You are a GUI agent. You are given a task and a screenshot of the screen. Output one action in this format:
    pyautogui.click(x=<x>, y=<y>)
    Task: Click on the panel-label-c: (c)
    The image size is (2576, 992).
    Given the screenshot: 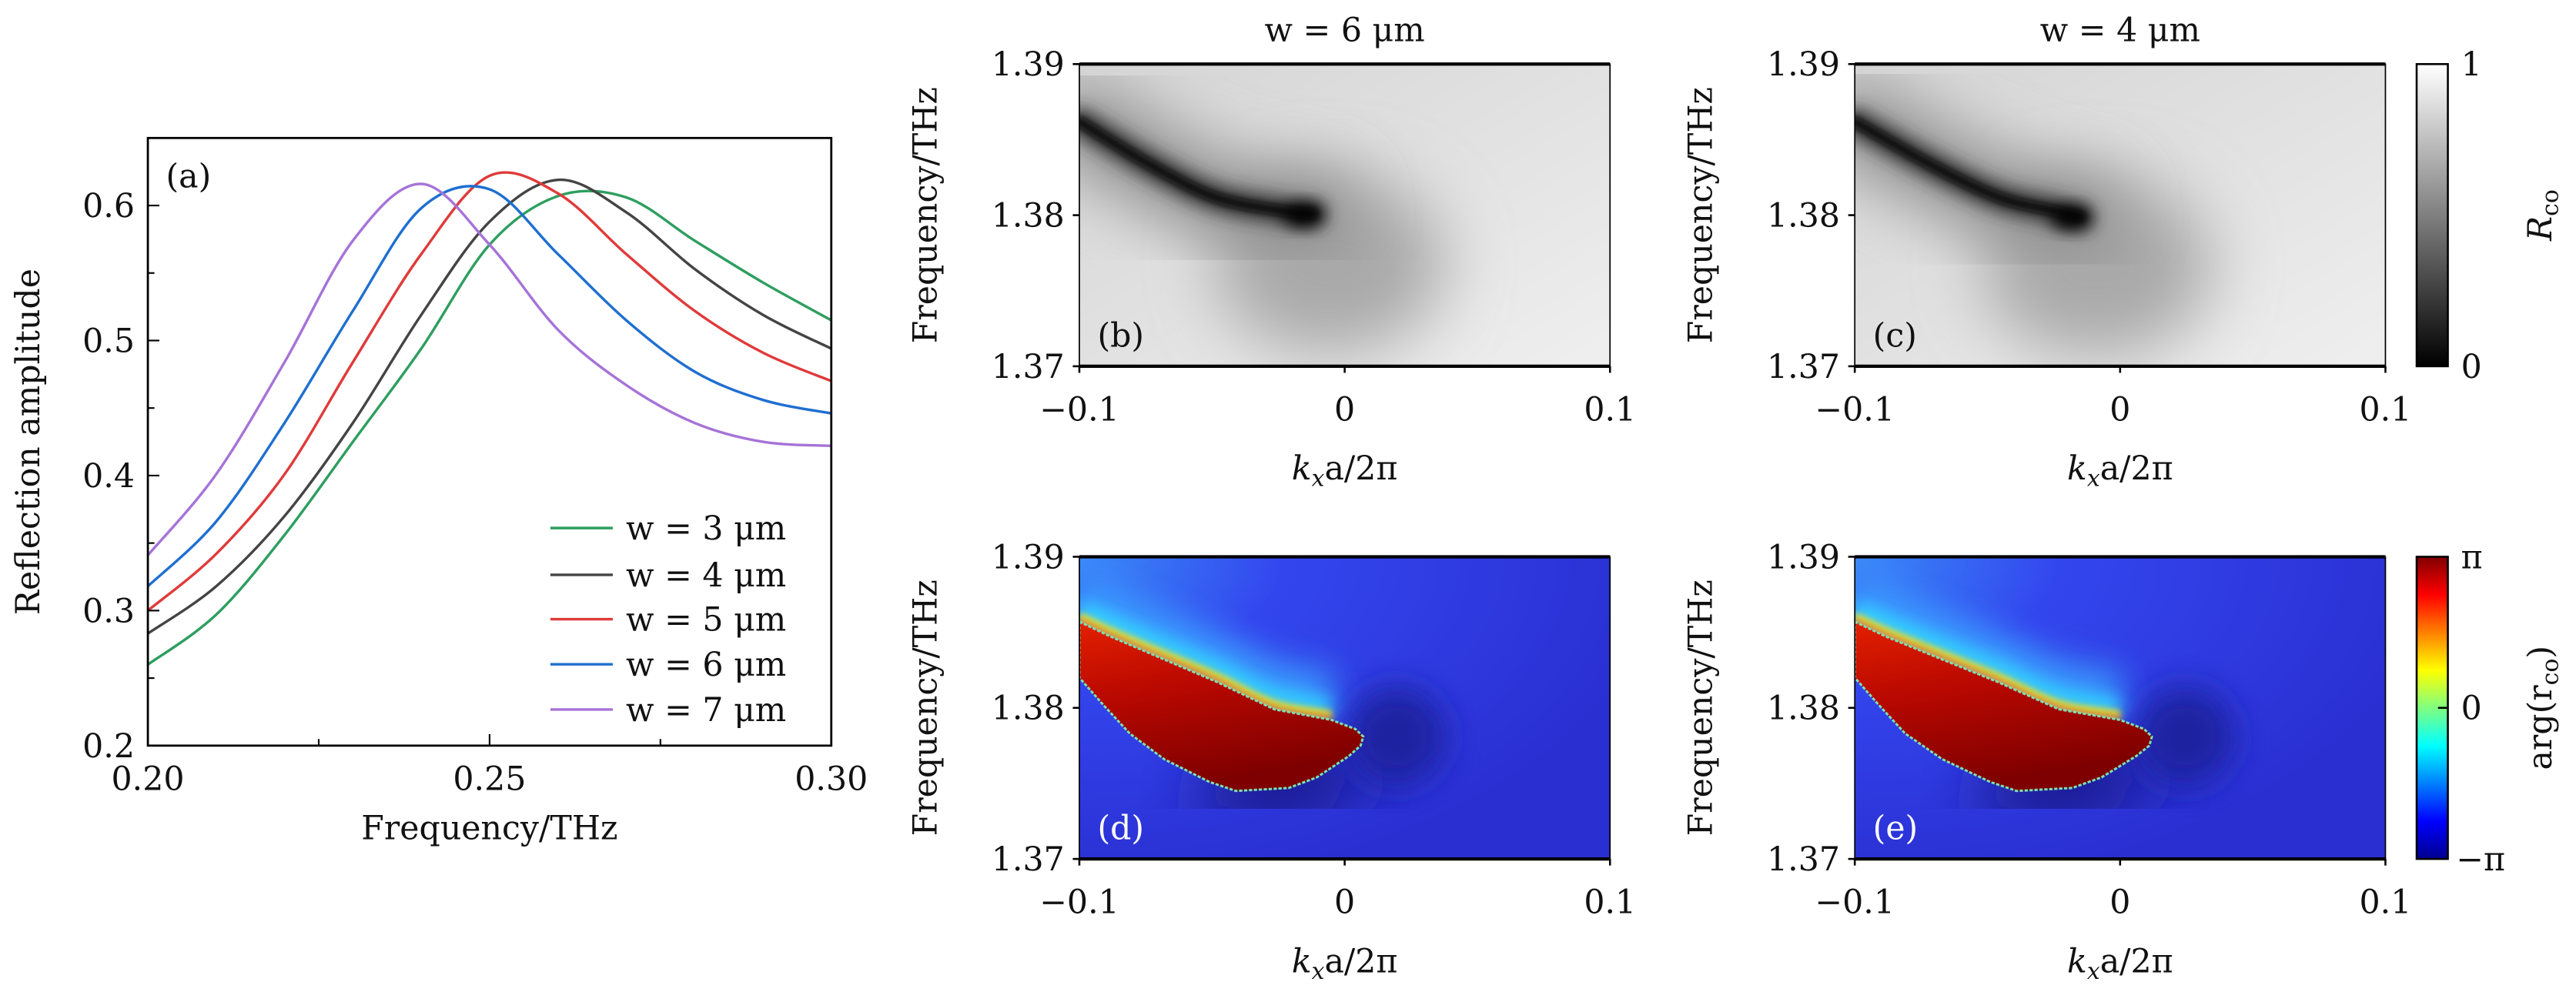 What is the action you would take?
    pyautogui.click(x=1895, y=335)
    